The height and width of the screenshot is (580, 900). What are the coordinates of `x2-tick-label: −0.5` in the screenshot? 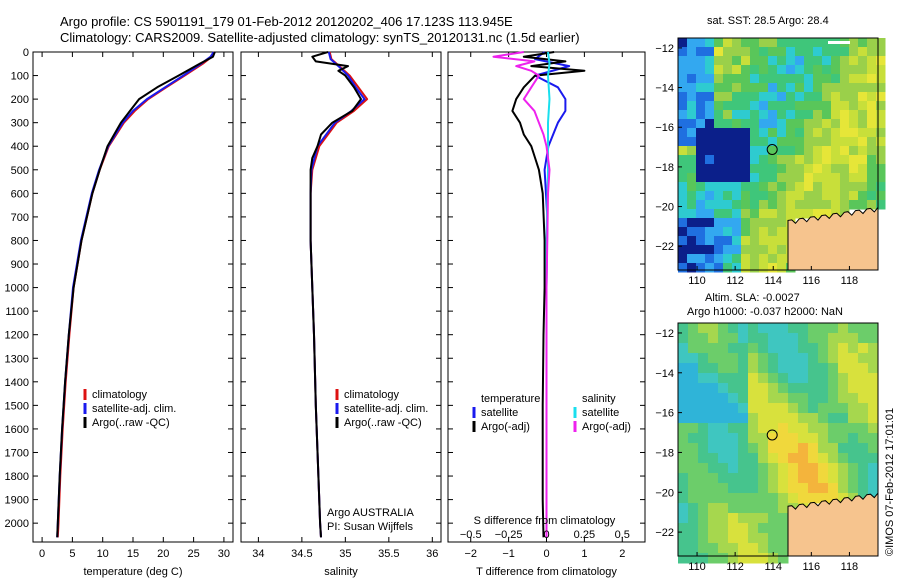 It's located at (471, 535).